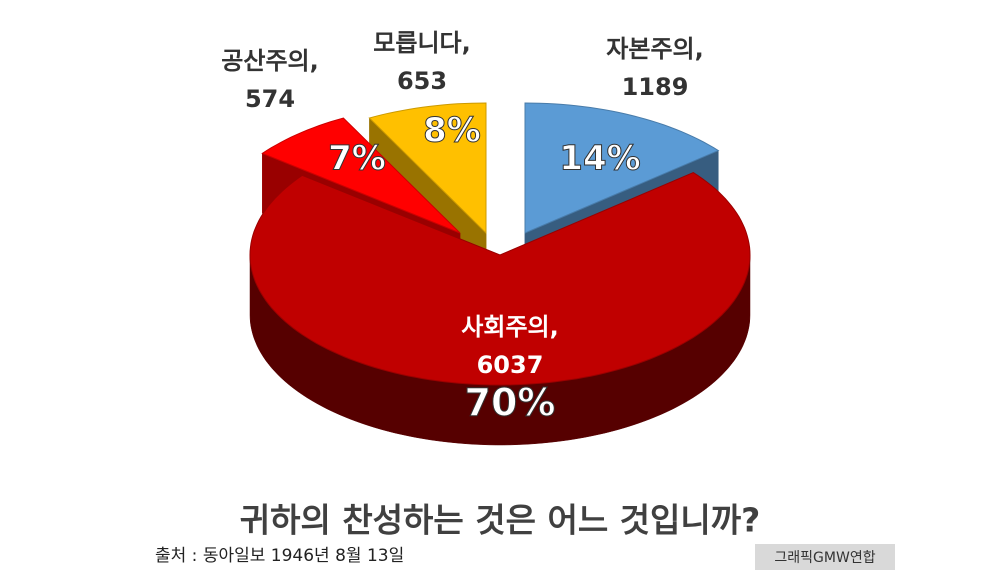 Image resolution: width=1000 pixels, height=586 pixels. What do you see at coordinates (452, 131) in the screenshot?
I see `percent-label: 8%` at bounding box center [452, 131].